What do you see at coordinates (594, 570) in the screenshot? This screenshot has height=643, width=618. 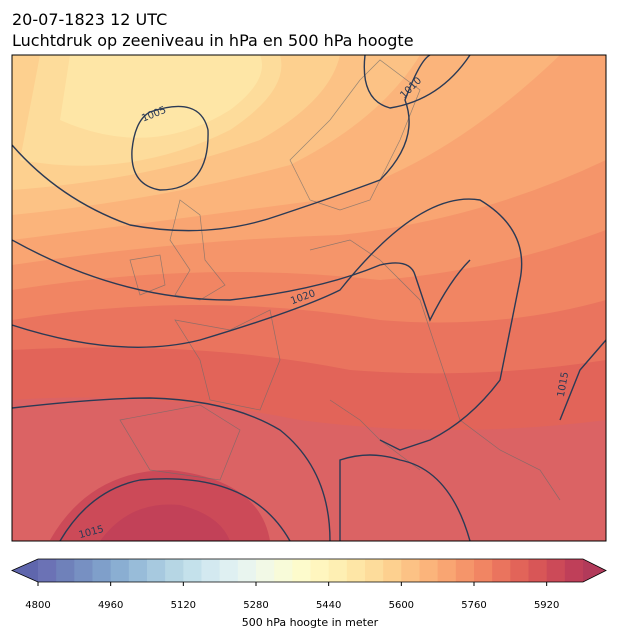 I see `colorbar-extend-high` at bounding box center [594, 570].